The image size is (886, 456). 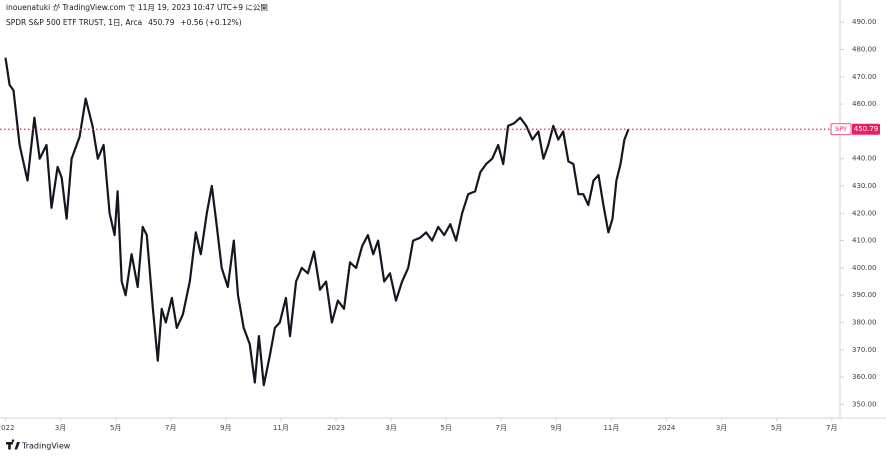 What do you see at coordinates (864, 295) in the screenshot?
I see `y-tick-label: 390.00` at bounding box center [864, 295].